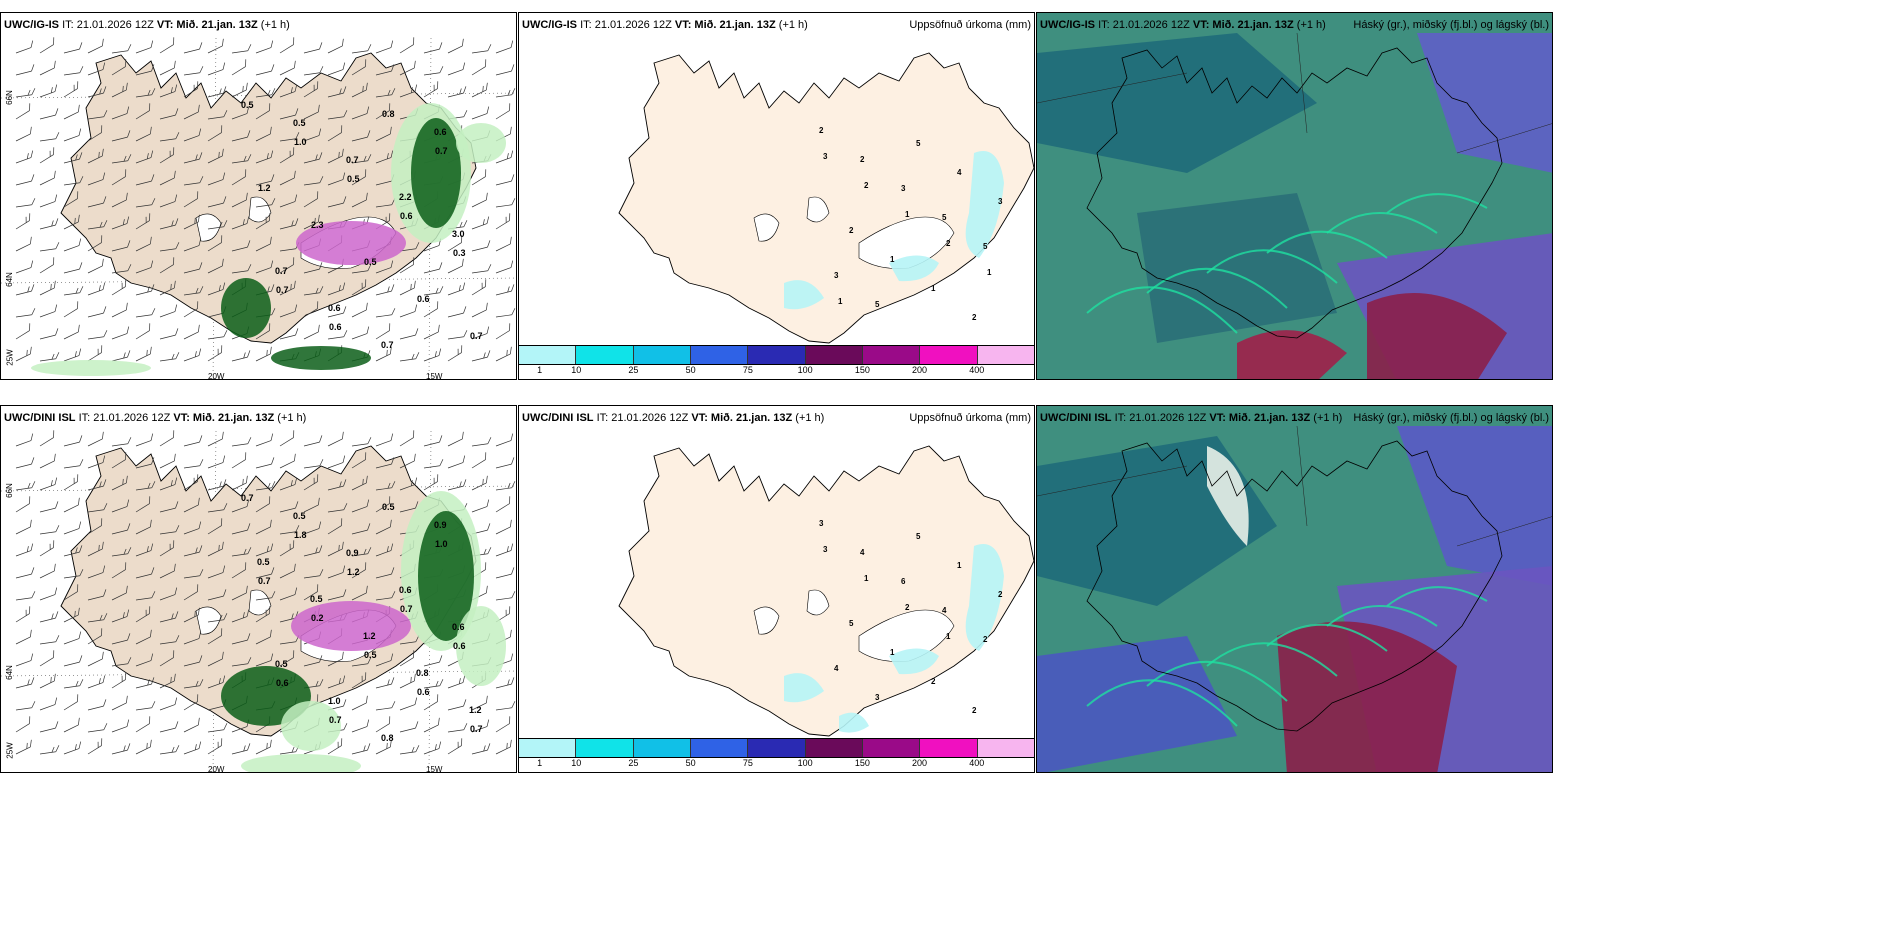 The height and width of the screenshot is (950, 1900). I want to click on lat-label: 64N, so click(9, 672).